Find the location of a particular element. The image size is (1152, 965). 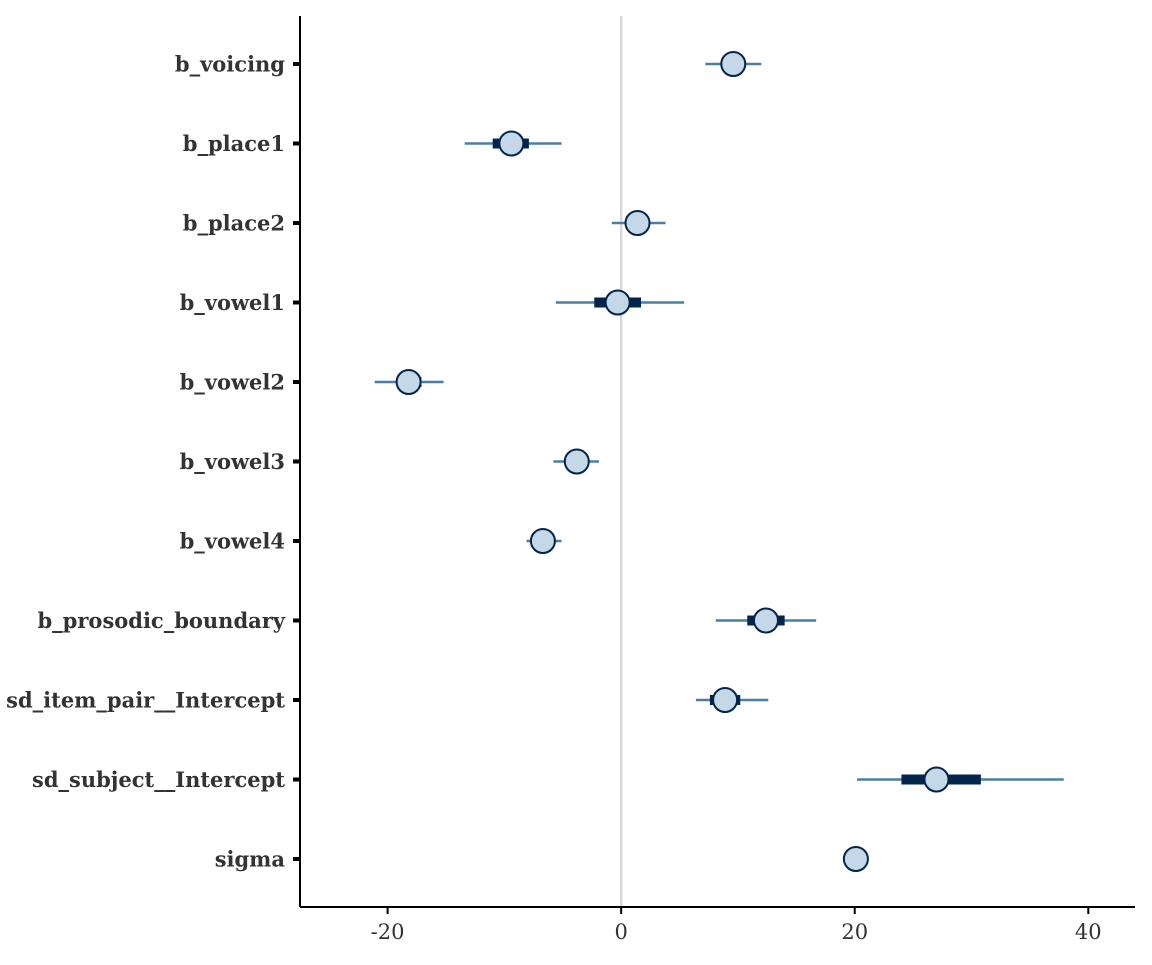

y-tick-label: sd_subject__Intercept is located at coordinates (158, 779).